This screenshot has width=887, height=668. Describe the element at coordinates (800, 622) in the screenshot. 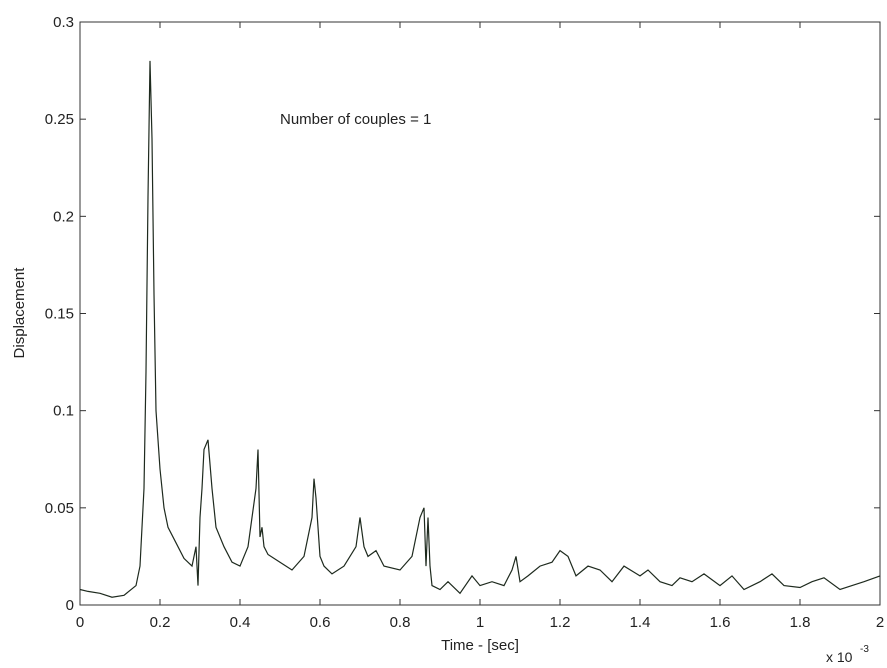

I see `x-tick-label: 1.8` at that location.